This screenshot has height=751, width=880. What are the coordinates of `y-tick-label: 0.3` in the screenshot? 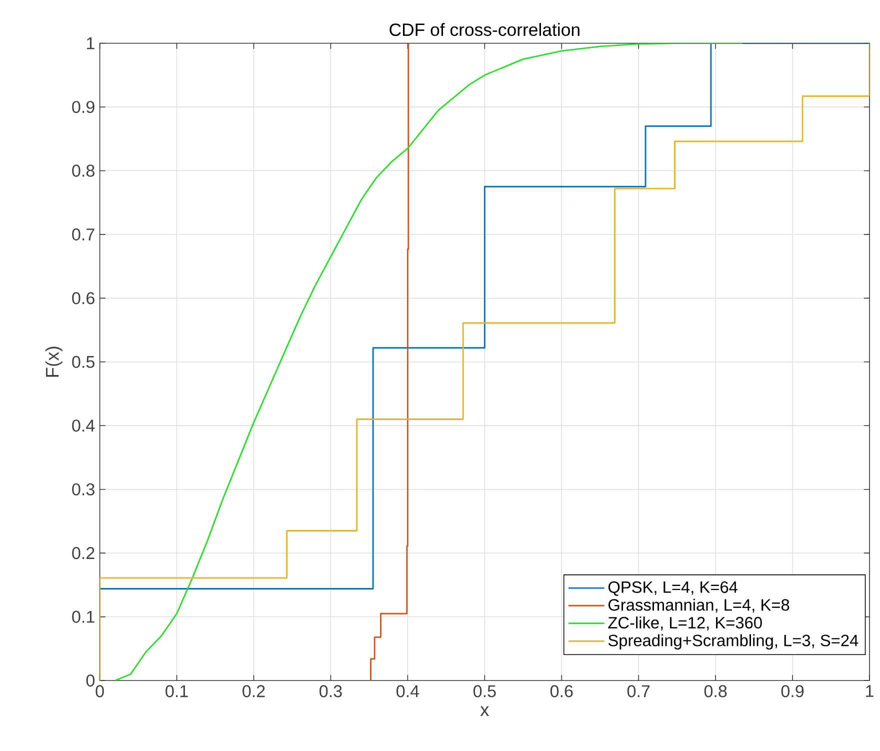 It's located at (83, 489).